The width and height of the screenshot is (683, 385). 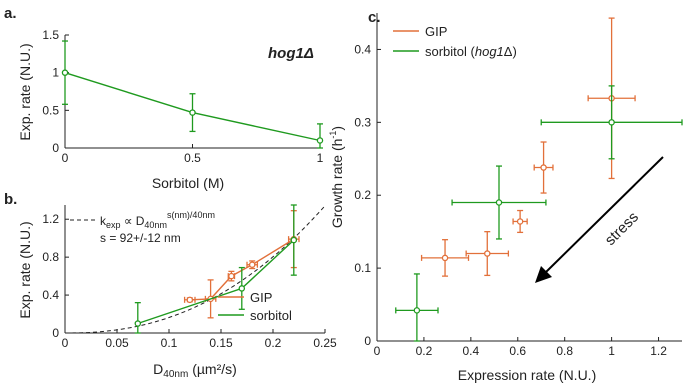 I want to click on panel-c-letter: c., so click(x=374, y=17).